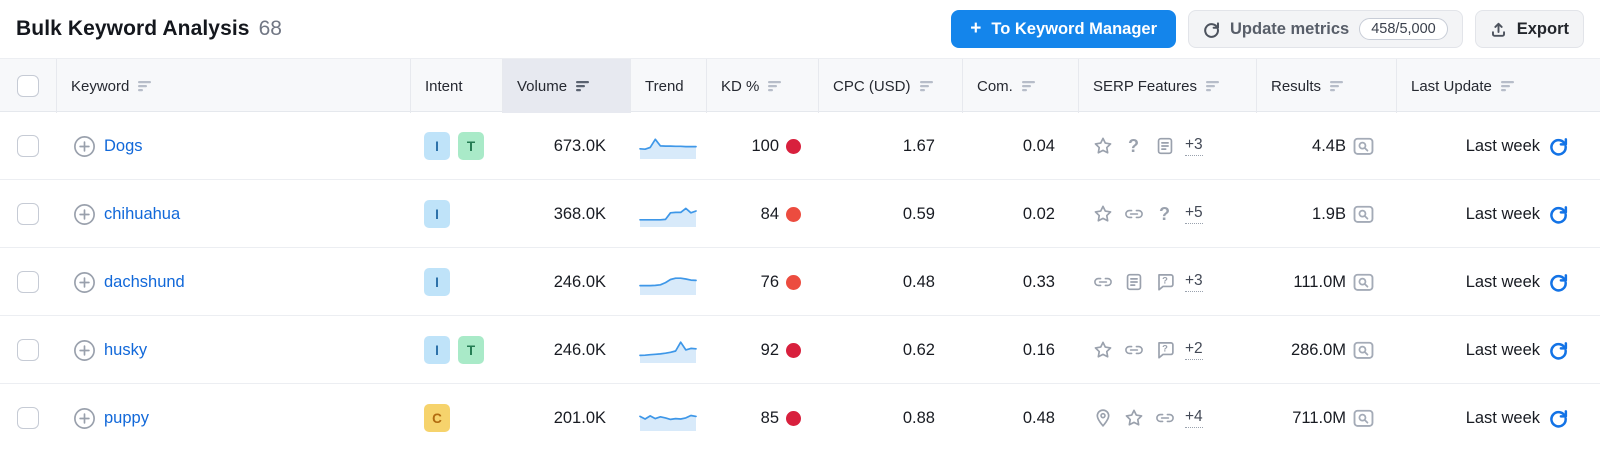  I want to click on export-button: Export, so click(1529, 29).